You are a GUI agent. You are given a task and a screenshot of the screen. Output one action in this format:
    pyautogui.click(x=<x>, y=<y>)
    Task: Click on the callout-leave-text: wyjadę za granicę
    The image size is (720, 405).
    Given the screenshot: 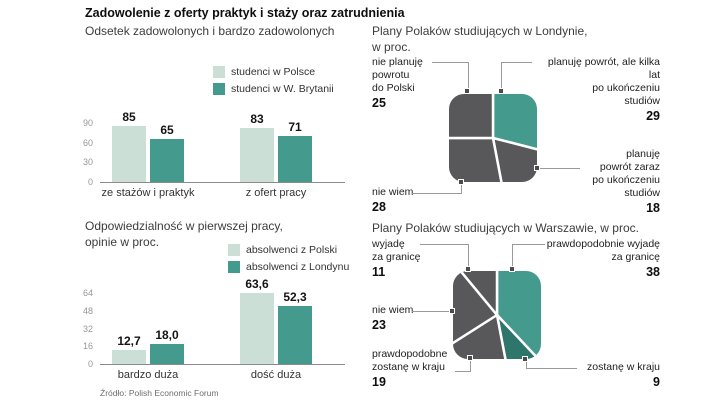 What is the action you would take?
    pyautogui.click(x=396, y=250)
    